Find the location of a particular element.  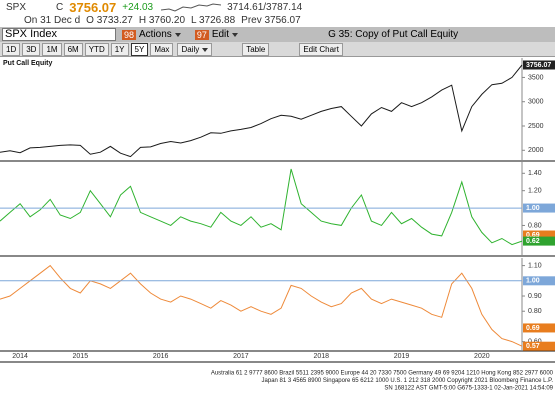

y-tick-label: 1.20 is located at coordinates (535, 191).